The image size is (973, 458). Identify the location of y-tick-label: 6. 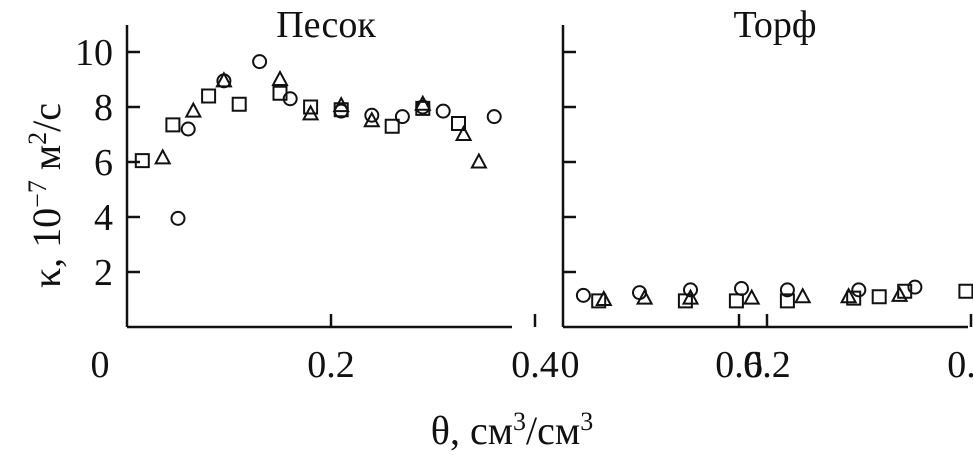
(103, 163).